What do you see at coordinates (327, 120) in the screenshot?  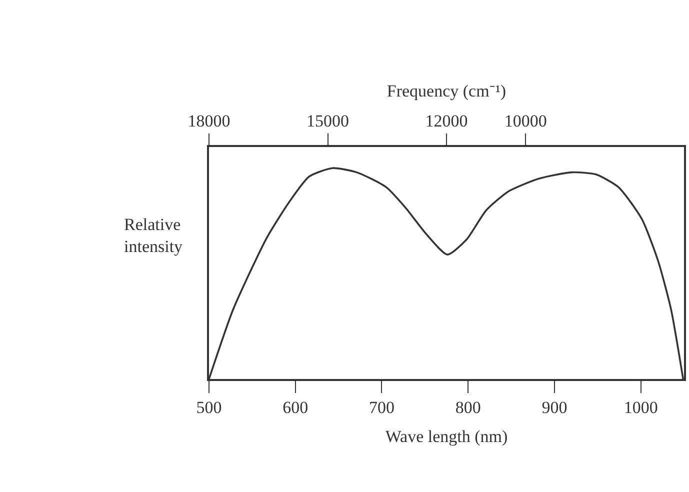 I see `x2-tick-label: 15000` at bounding box center [327, 120].